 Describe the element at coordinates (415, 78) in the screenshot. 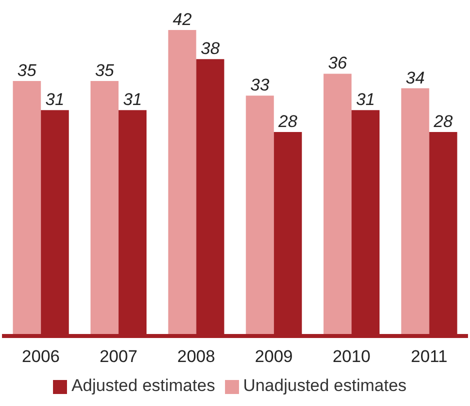

I see `data-label: 34` at that location.